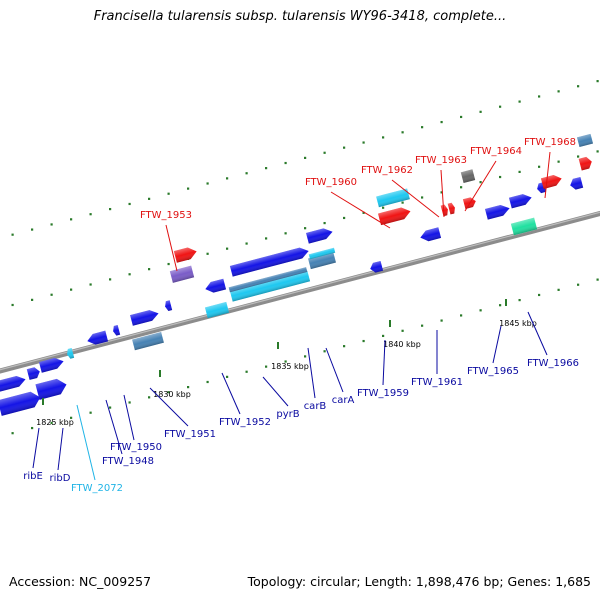 Image resolution: width=600 pixels, height=600 pixels. I want to click on gene-label: FTW_1948, so click(128, 461).